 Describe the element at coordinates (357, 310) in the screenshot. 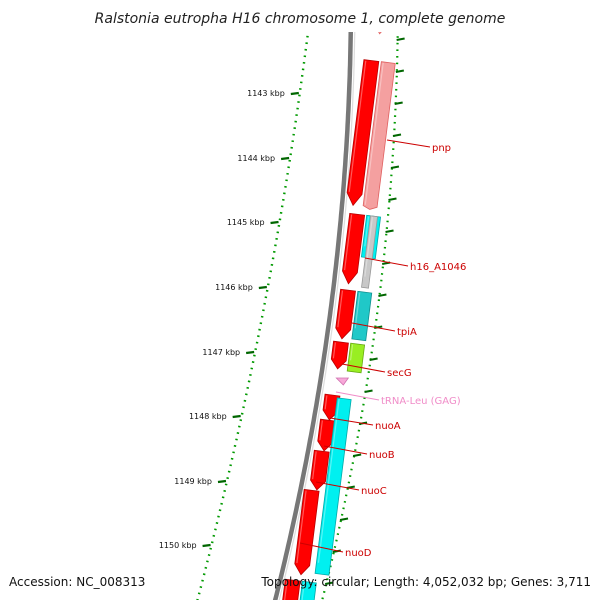

I see `feature-teal-tpia-shade` at that location.